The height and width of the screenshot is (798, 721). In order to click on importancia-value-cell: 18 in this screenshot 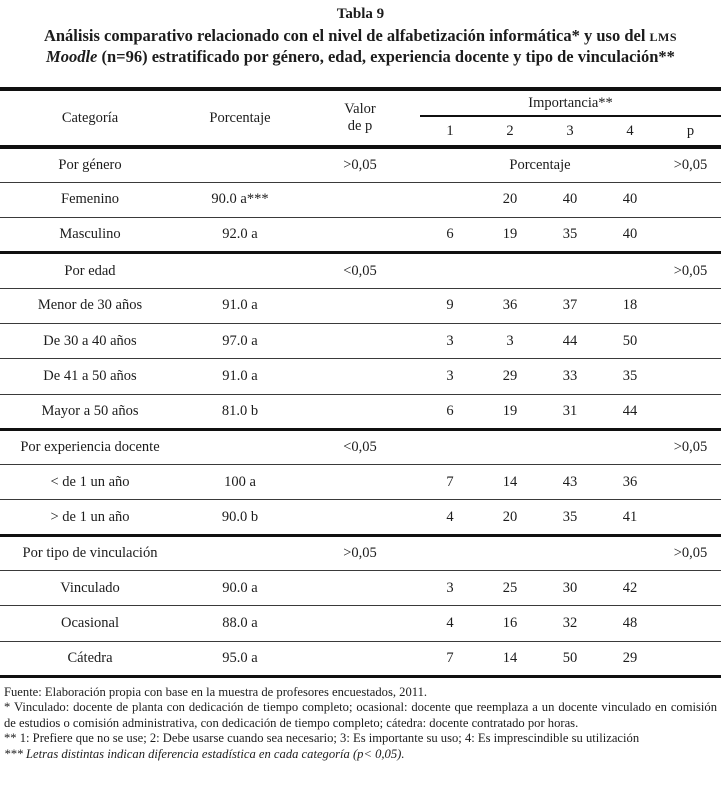, I will do `click(630, 306)`.